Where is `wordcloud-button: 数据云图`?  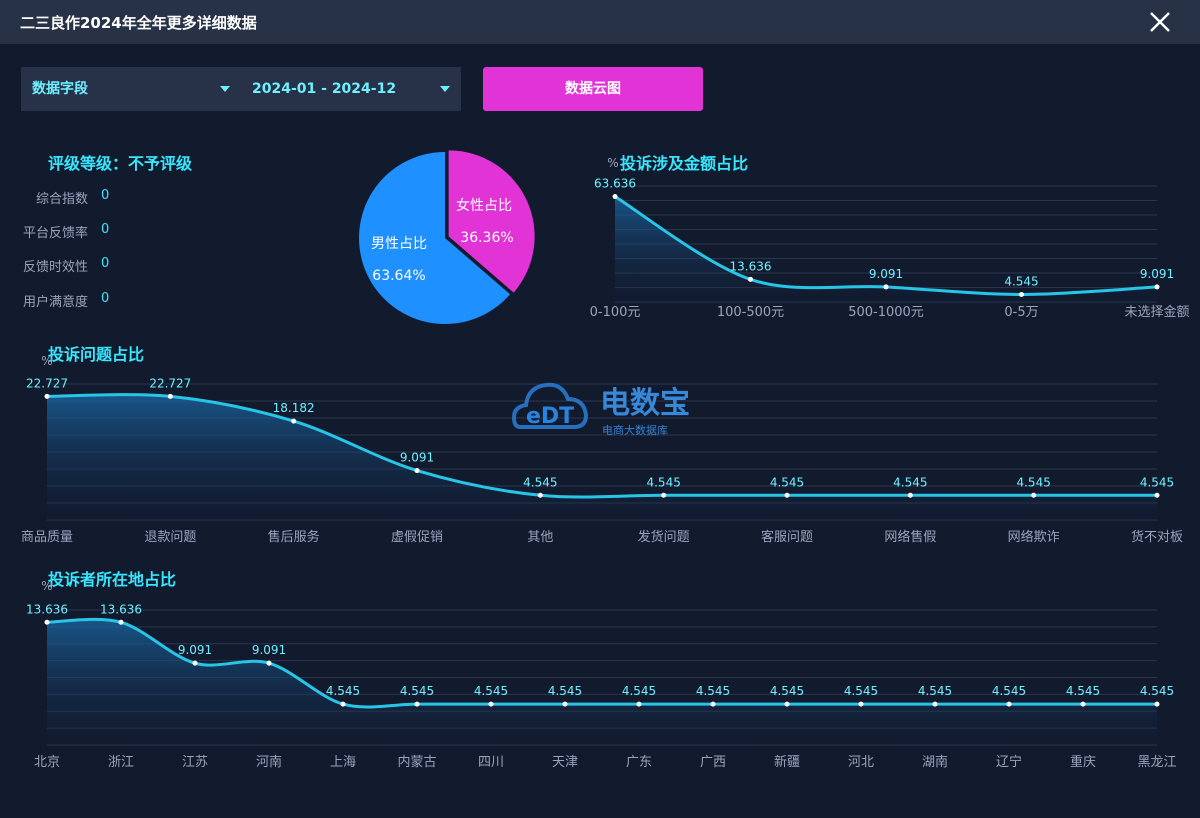 wordcloud-button: 数据云图 is located at coordinates (593, 89).